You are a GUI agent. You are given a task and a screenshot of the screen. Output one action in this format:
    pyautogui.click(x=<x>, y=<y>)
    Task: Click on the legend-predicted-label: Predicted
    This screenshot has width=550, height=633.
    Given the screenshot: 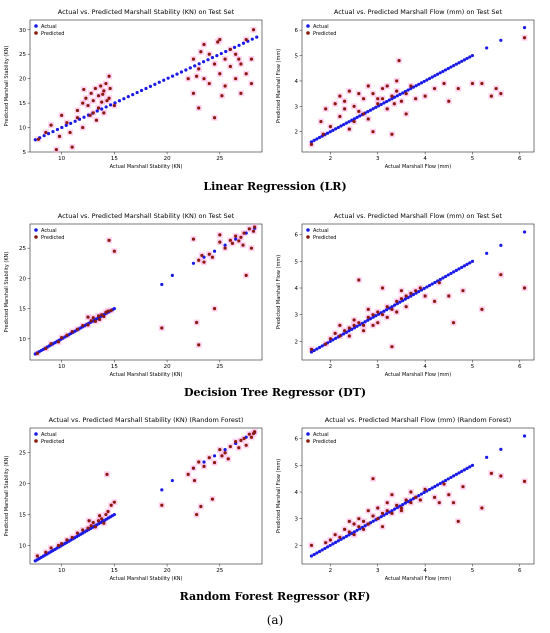 What is the action you would take?
    pyautogui.click(x=52, y=442)
    